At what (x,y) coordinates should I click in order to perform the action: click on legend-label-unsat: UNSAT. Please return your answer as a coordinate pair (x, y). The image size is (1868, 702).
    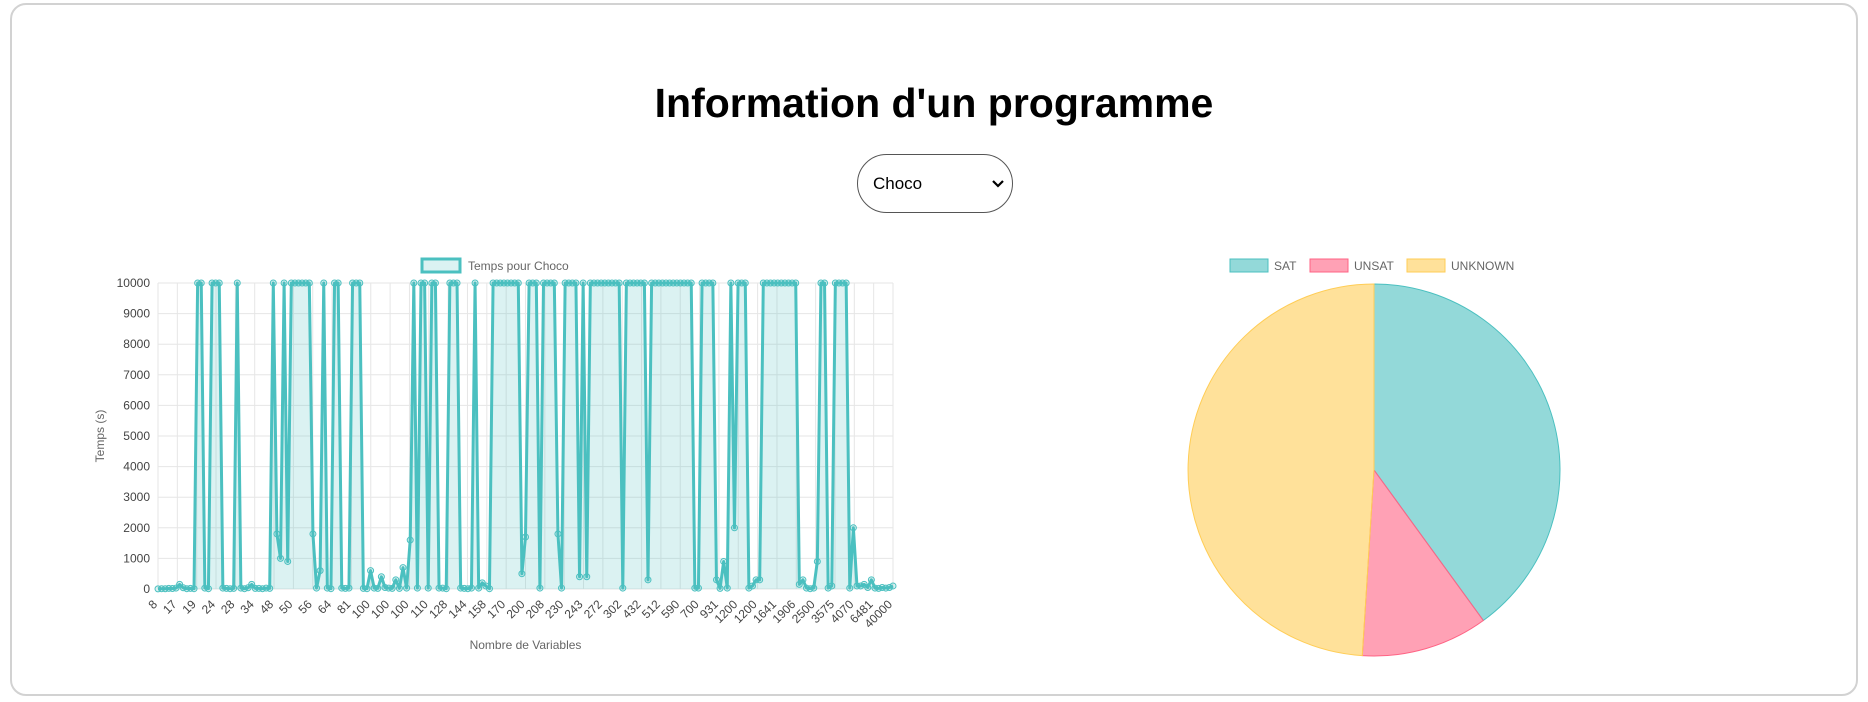
    Looking at the image, I should click on (1374, 266).